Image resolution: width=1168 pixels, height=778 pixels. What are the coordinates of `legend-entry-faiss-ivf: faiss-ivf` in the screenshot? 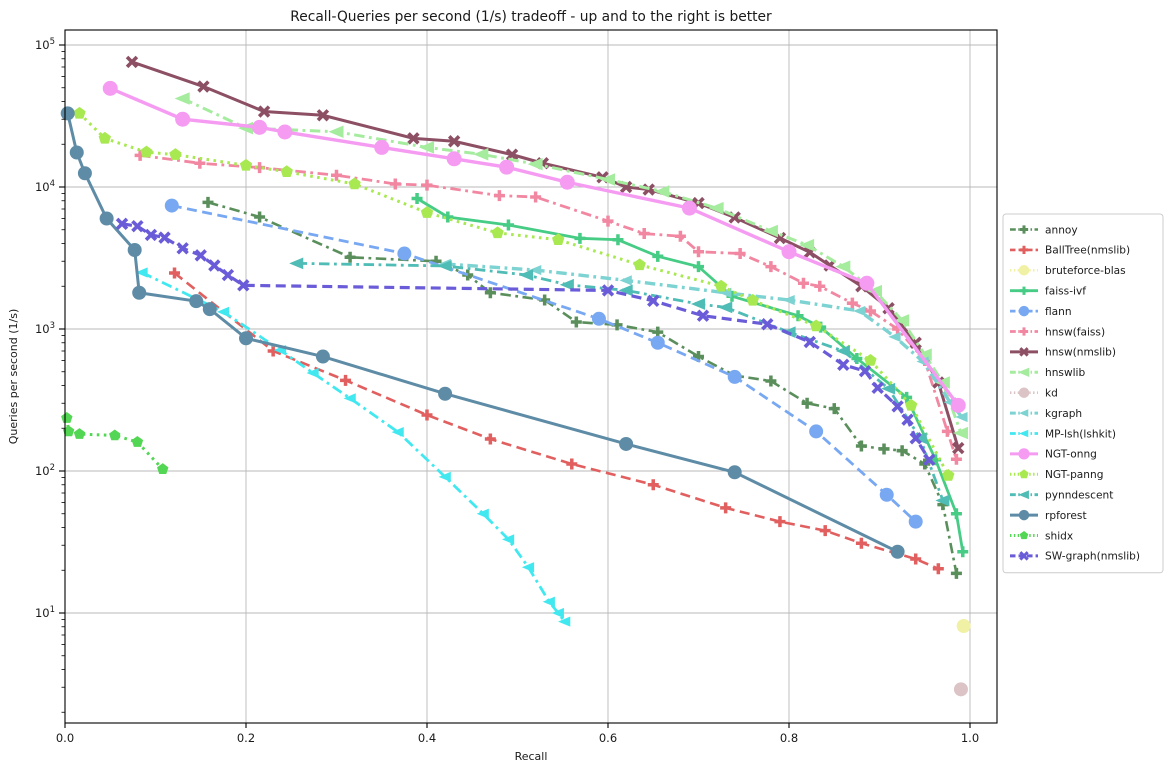 It's located at (1048, 292).